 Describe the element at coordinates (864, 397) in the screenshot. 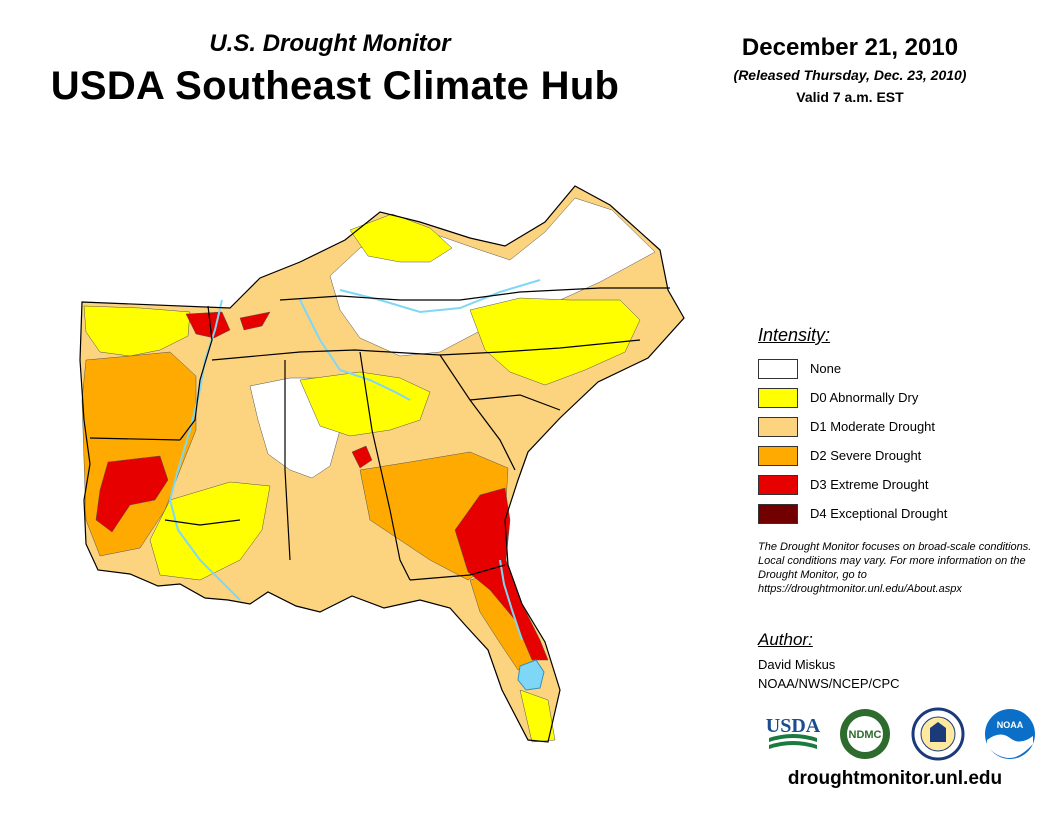

I see `legend-label: D0 Abnormally Dry` at that location.